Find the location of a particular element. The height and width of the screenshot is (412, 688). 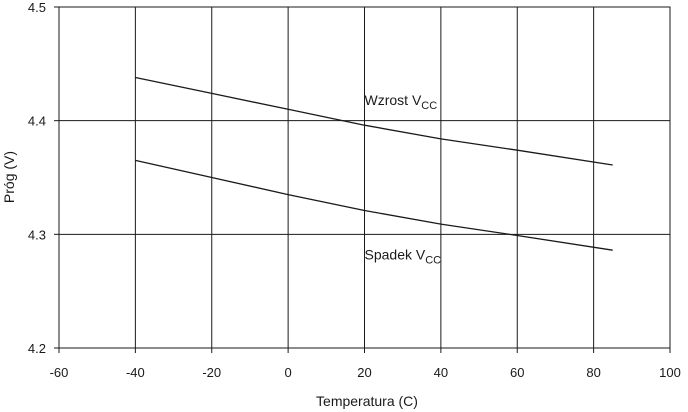

y-tick-label: 4.2 is located at coordinates (37, 348).